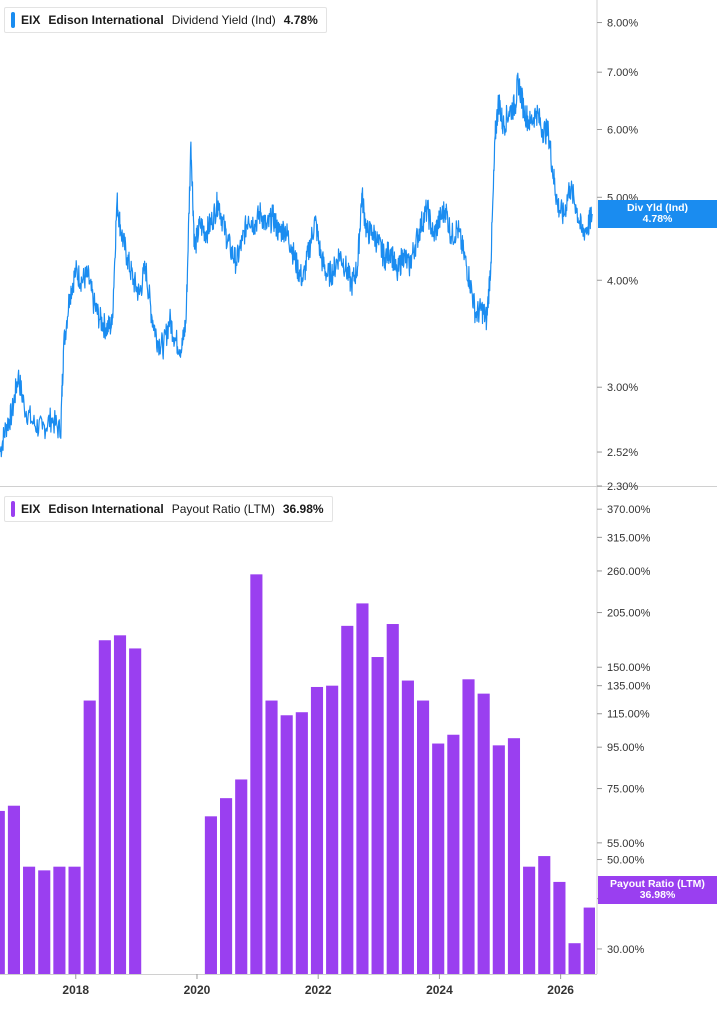 The height and width of the screenshot is (1010, 717). I want to click on xtick-label-1: 2020, so click(197, 990).